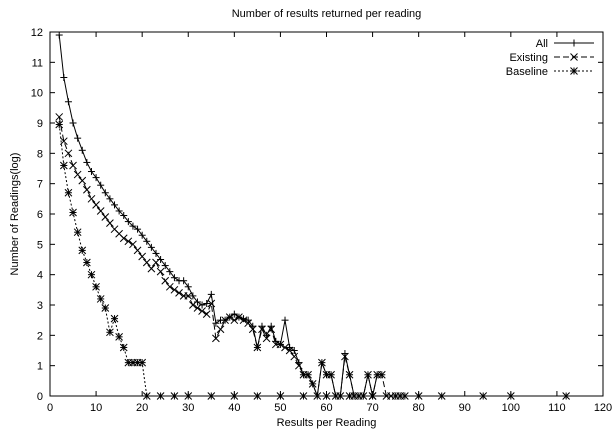 The height and width of the screenshot is (432, 616). I want to click on y-tick-label: 1, so click(40, 367).